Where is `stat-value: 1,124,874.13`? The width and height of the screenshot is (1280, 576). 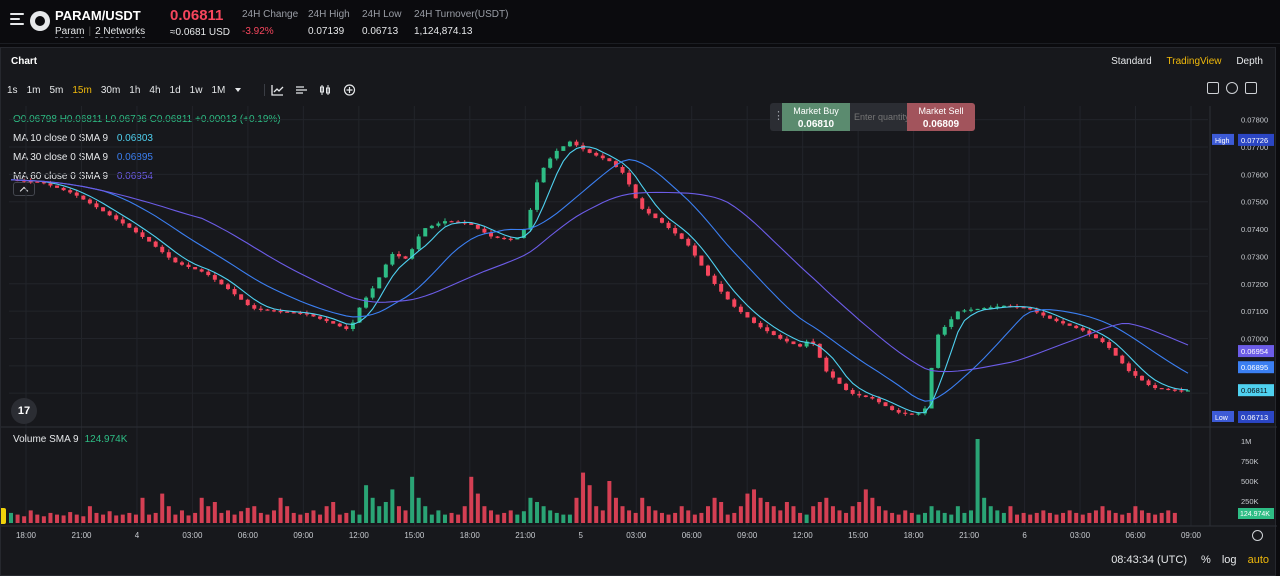
stat-value: 1,124,874.13 is located at coordinates (443, 31).